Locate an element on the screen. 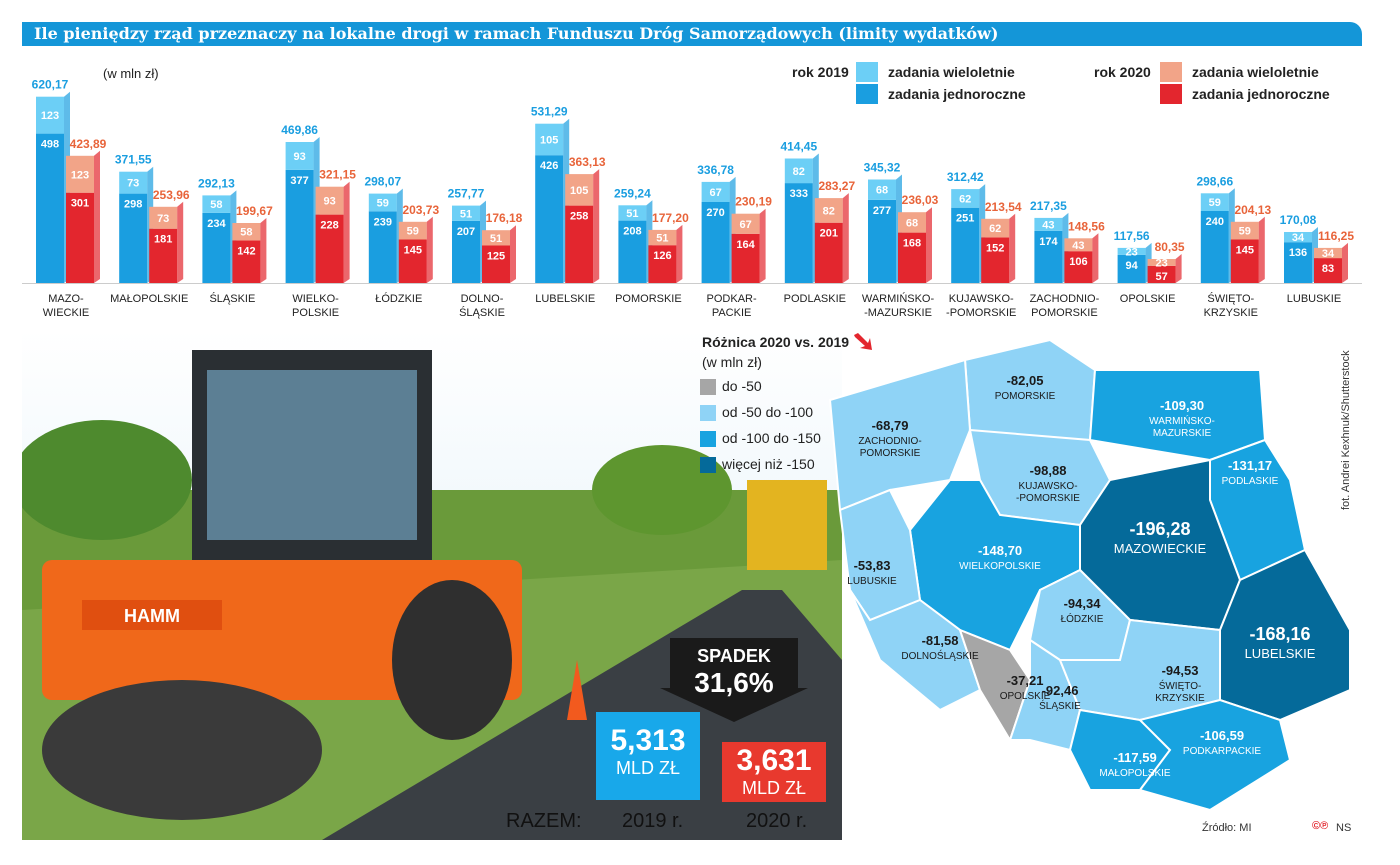 The height and width of the screenshot is (865, 1400). bar-2020-8-wieloletnie is located at coordinates (745, 223).